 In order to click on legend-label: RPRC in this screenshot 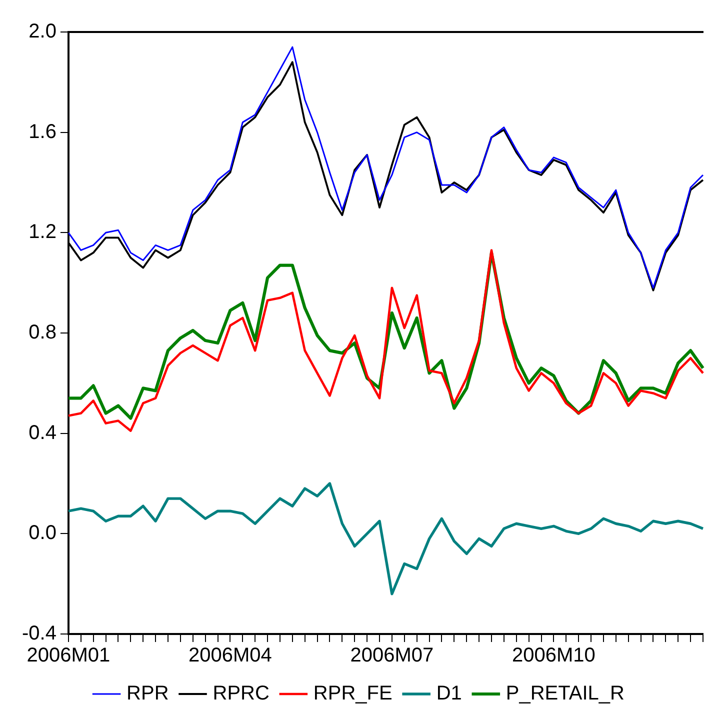, I will do `click(241, 693)`.